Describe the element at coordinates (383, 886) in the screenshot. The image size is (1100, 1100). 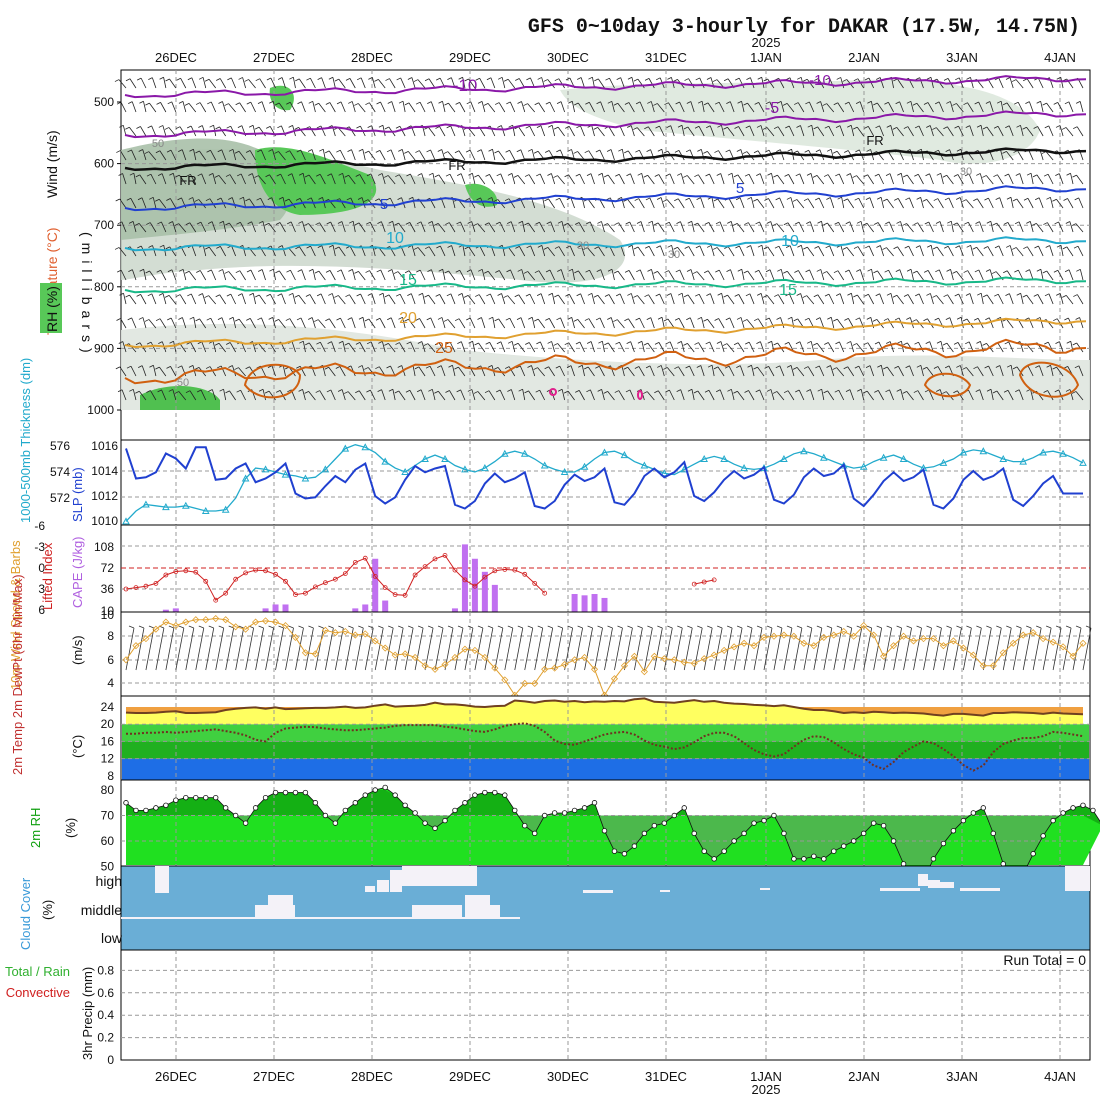
I see `cloud-clear-cell` at that location.